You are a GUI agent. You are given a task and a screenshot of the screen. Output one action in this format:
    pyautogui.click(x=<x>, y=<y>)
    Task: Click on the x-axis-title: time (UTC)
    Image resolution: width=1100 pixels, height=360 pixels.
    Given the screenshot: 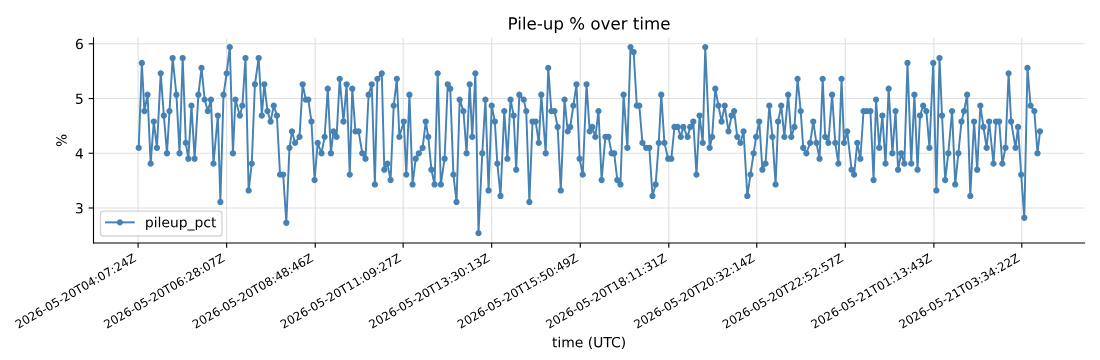 What is the action you would take?
    pyautogui.click(x=588, y=343)
    